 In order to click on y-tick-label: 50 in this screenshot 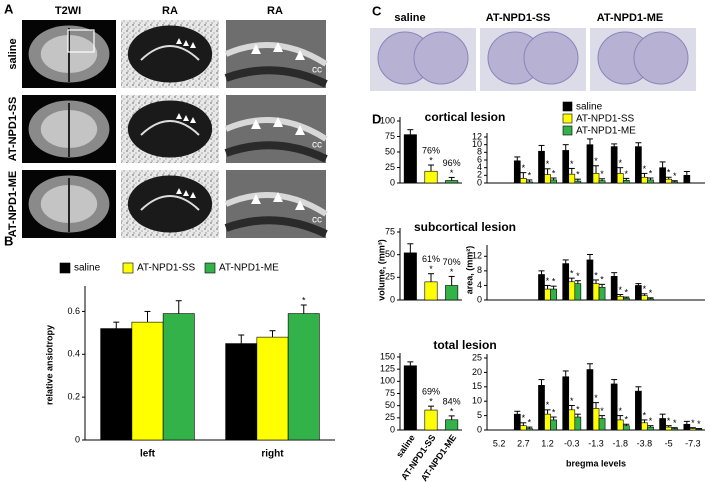, I will do `click(390, 254)`.